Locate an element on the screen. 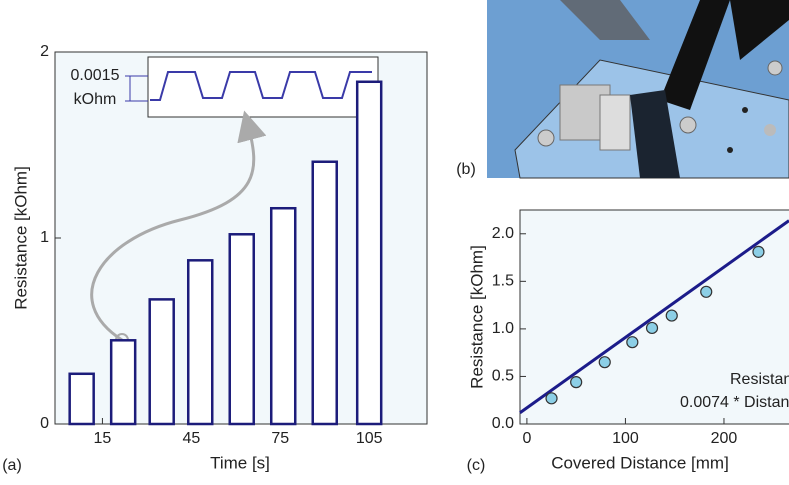  y-tick-label: 1 is located at coordinates (44, 237).